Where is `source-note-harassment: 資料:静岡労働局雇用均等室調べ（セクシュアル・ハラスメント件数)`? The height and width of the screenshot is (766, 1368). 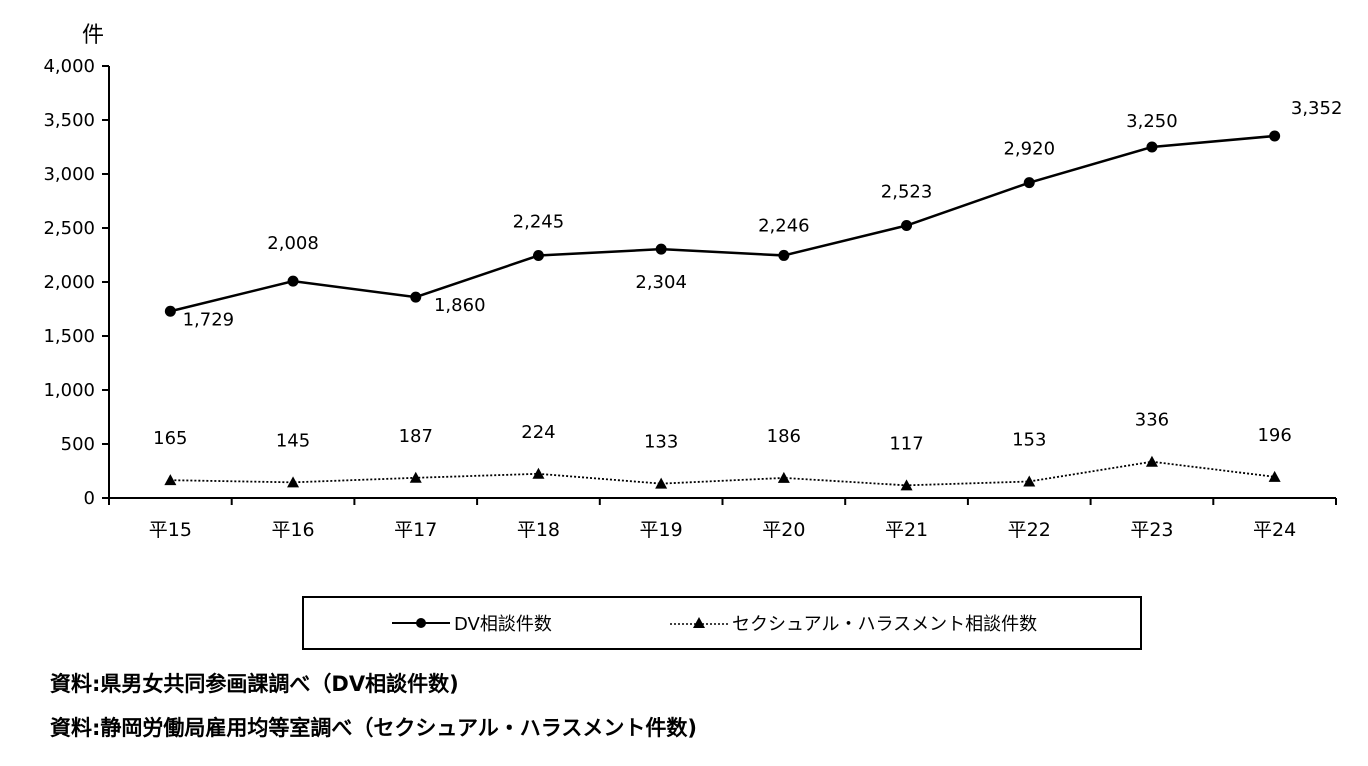
source-note-harassment: 資料:静岡労働局雇用均等室調べ（セクシュアル・ハラスメント件数) is located at coordinates (373, 728).